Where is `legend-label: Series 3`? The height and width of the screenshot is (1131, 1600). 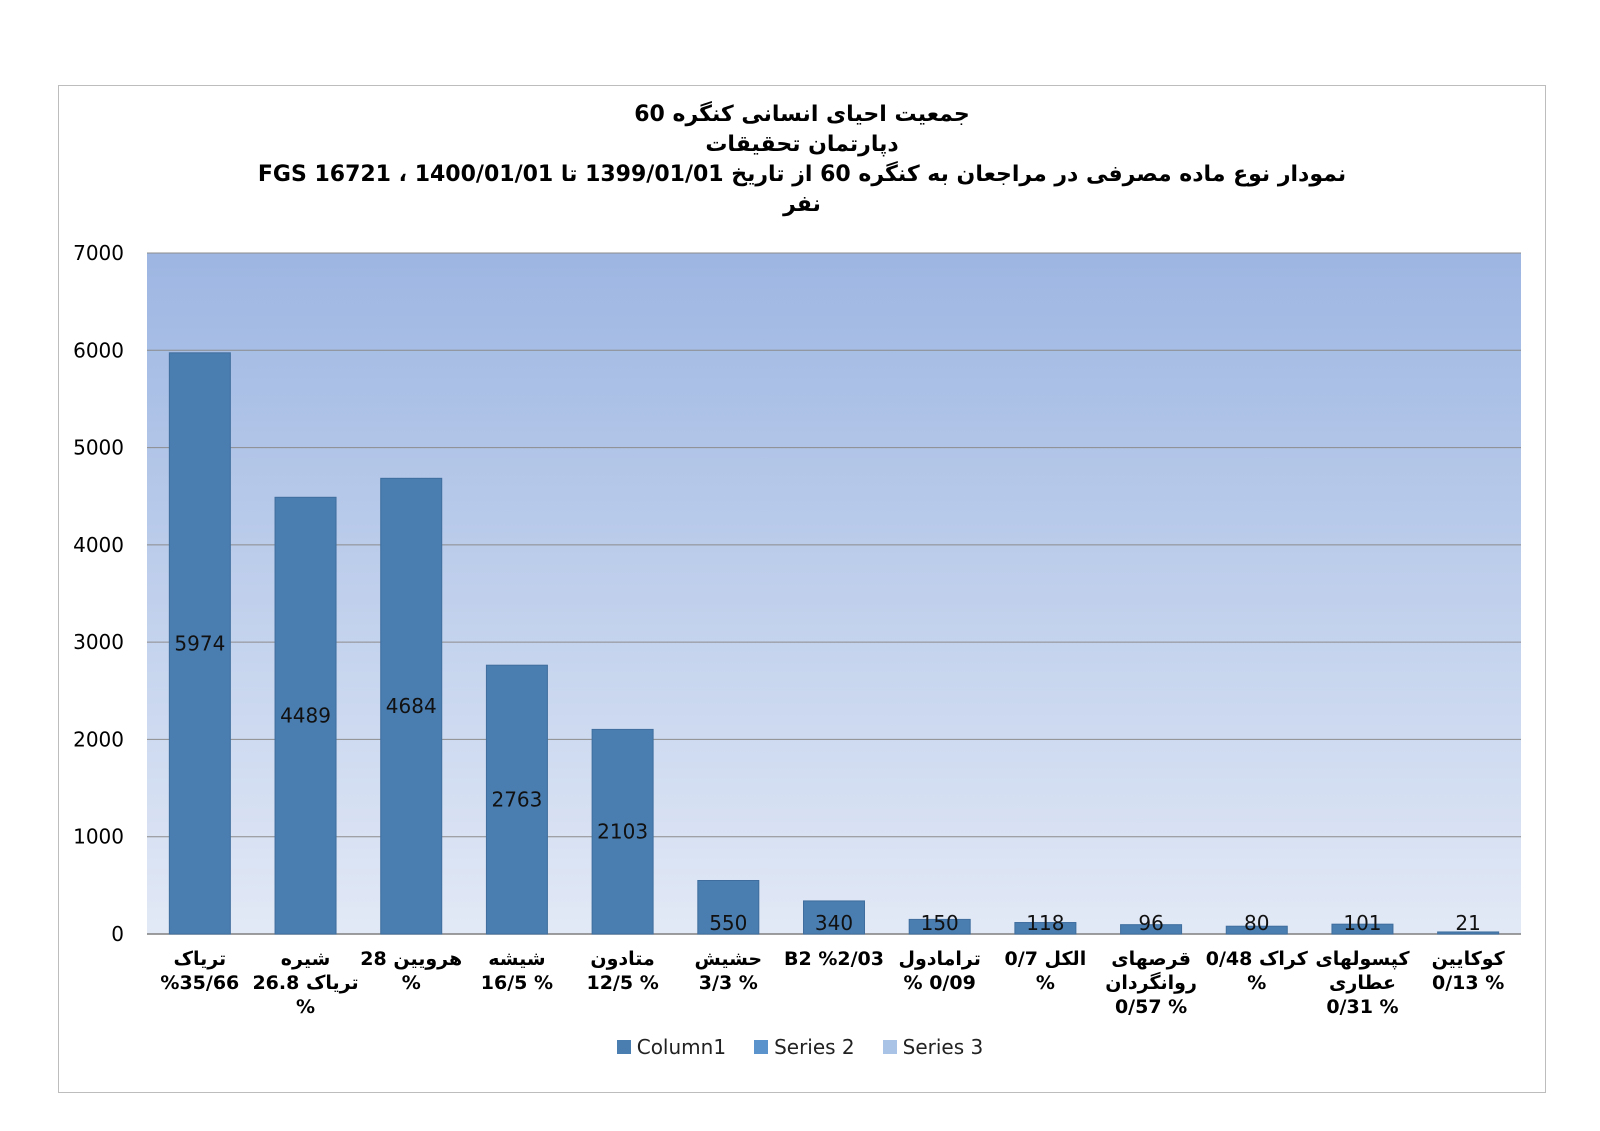 legend-label: Series 3 is located at coordinates (943, 1047).